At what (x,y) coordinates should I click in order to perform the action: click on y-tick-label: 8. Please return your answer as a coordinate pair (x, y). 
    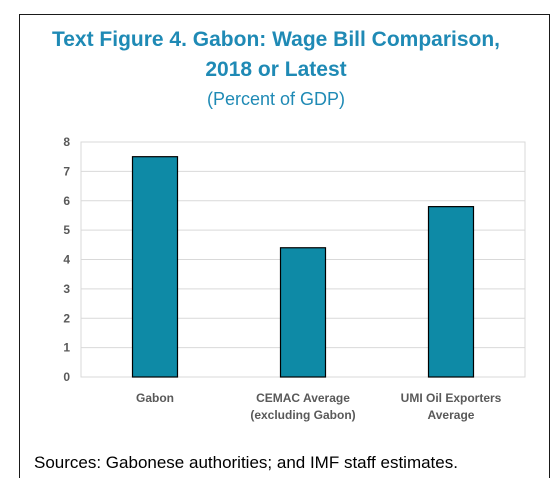
    Looking at the image, I should click on (66, 142).